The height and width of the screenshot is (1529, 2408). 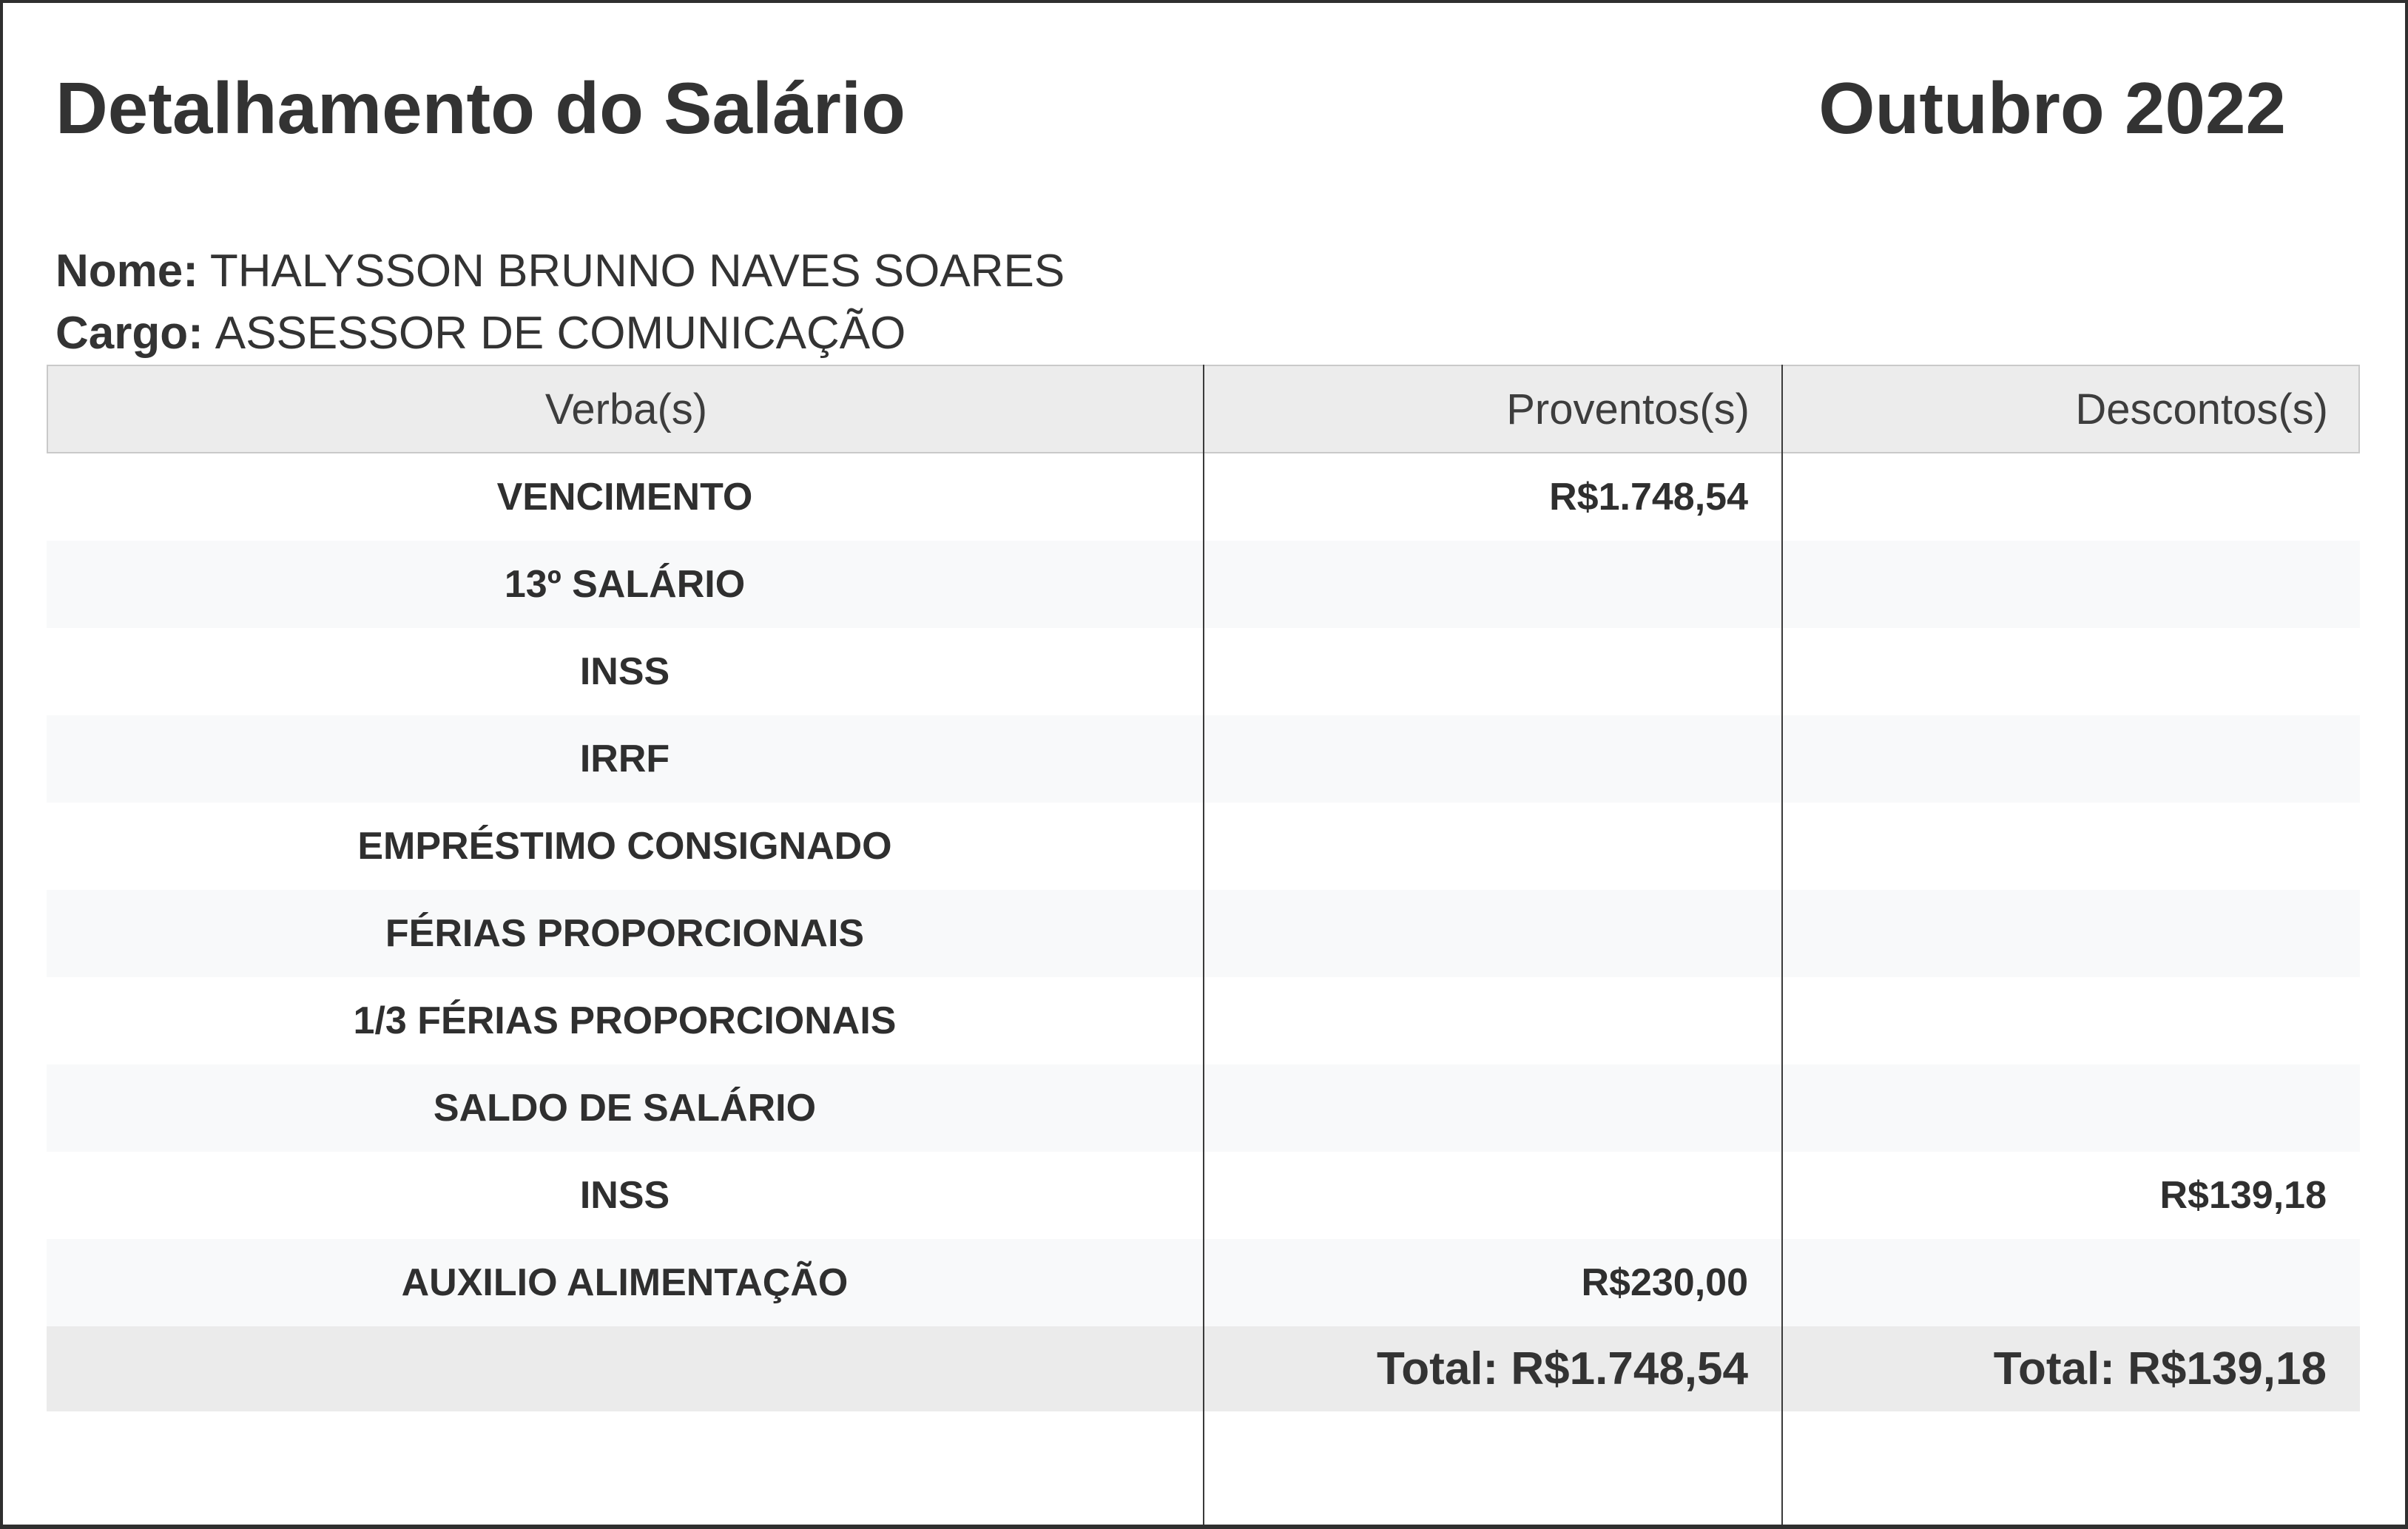 I want to click on total-descontos: Total: R$139,18, so click(x=2160, y=1368).